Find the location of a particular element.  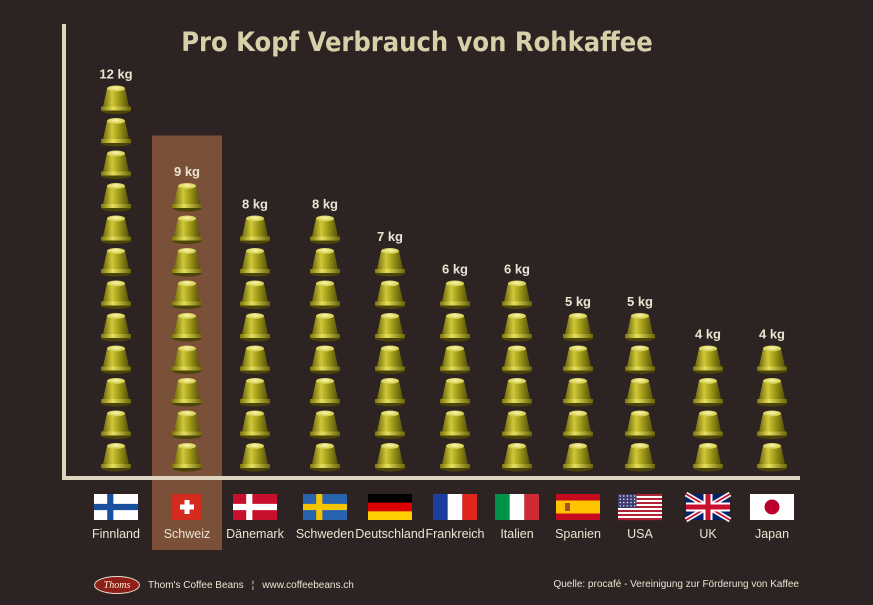

category-label: Spanien is located at coordinates (578, 534).